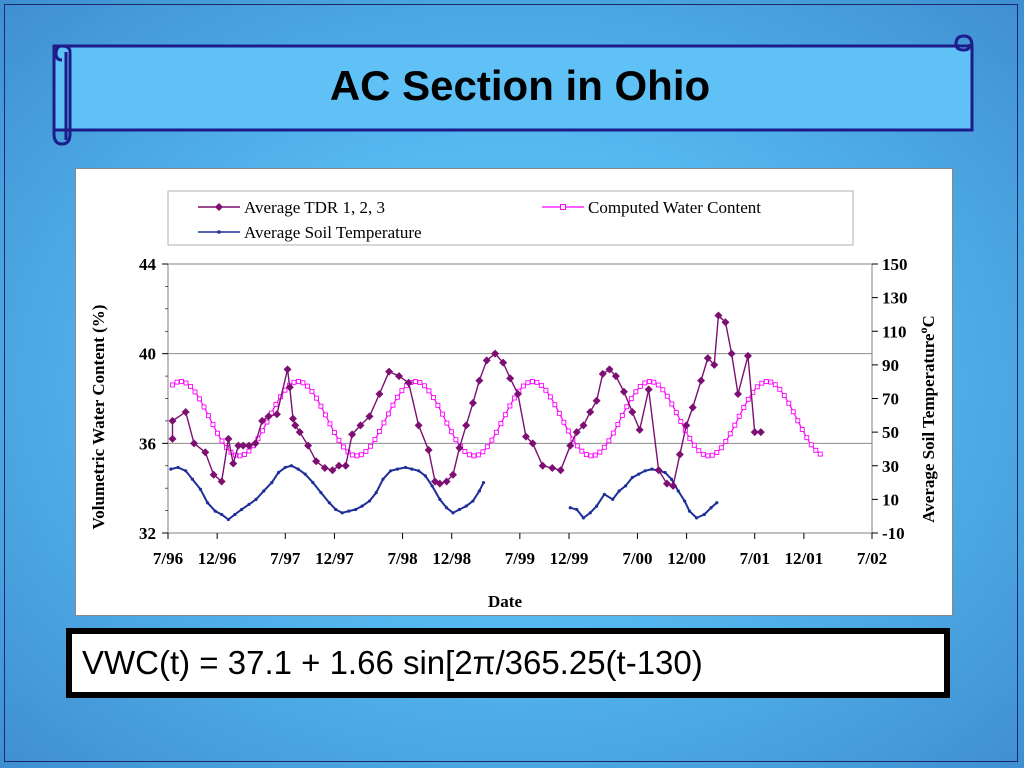 This screenshot has height=768, width=1024. I want to click on y-right-axis-title: Average Soil TemperatureoC, so click(927, 418).